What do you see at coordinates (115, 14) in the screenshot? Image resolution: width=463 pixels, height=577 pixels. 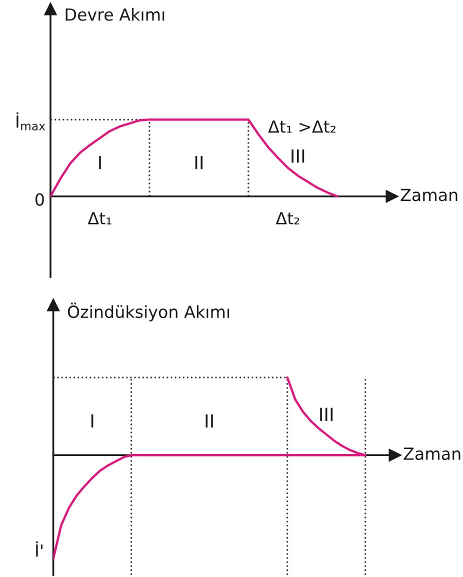 I see `y-axis-title: Devre Akımı` at bounding box center [115, 14].